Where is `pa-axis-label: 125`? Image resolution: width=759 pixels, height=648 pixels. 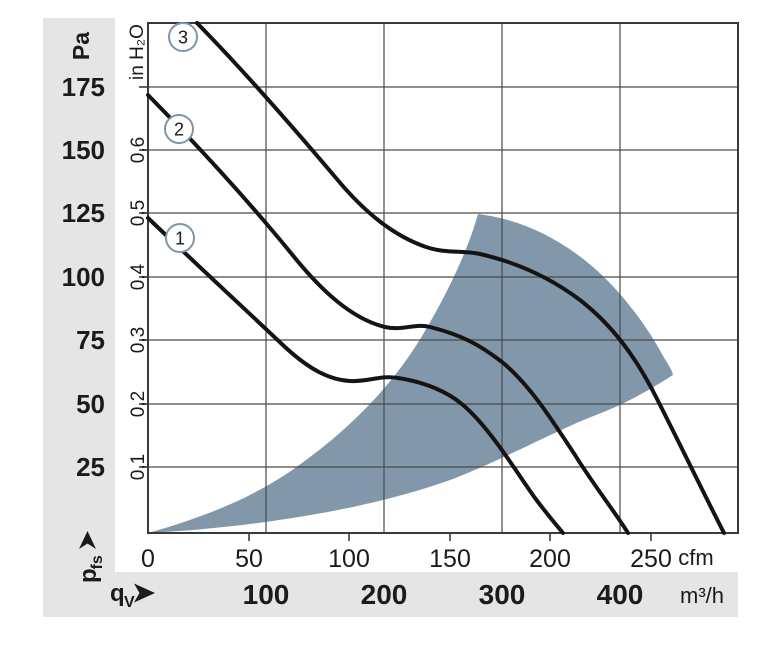 pa-axis-label: 125 is located at coordinates (83, 213).